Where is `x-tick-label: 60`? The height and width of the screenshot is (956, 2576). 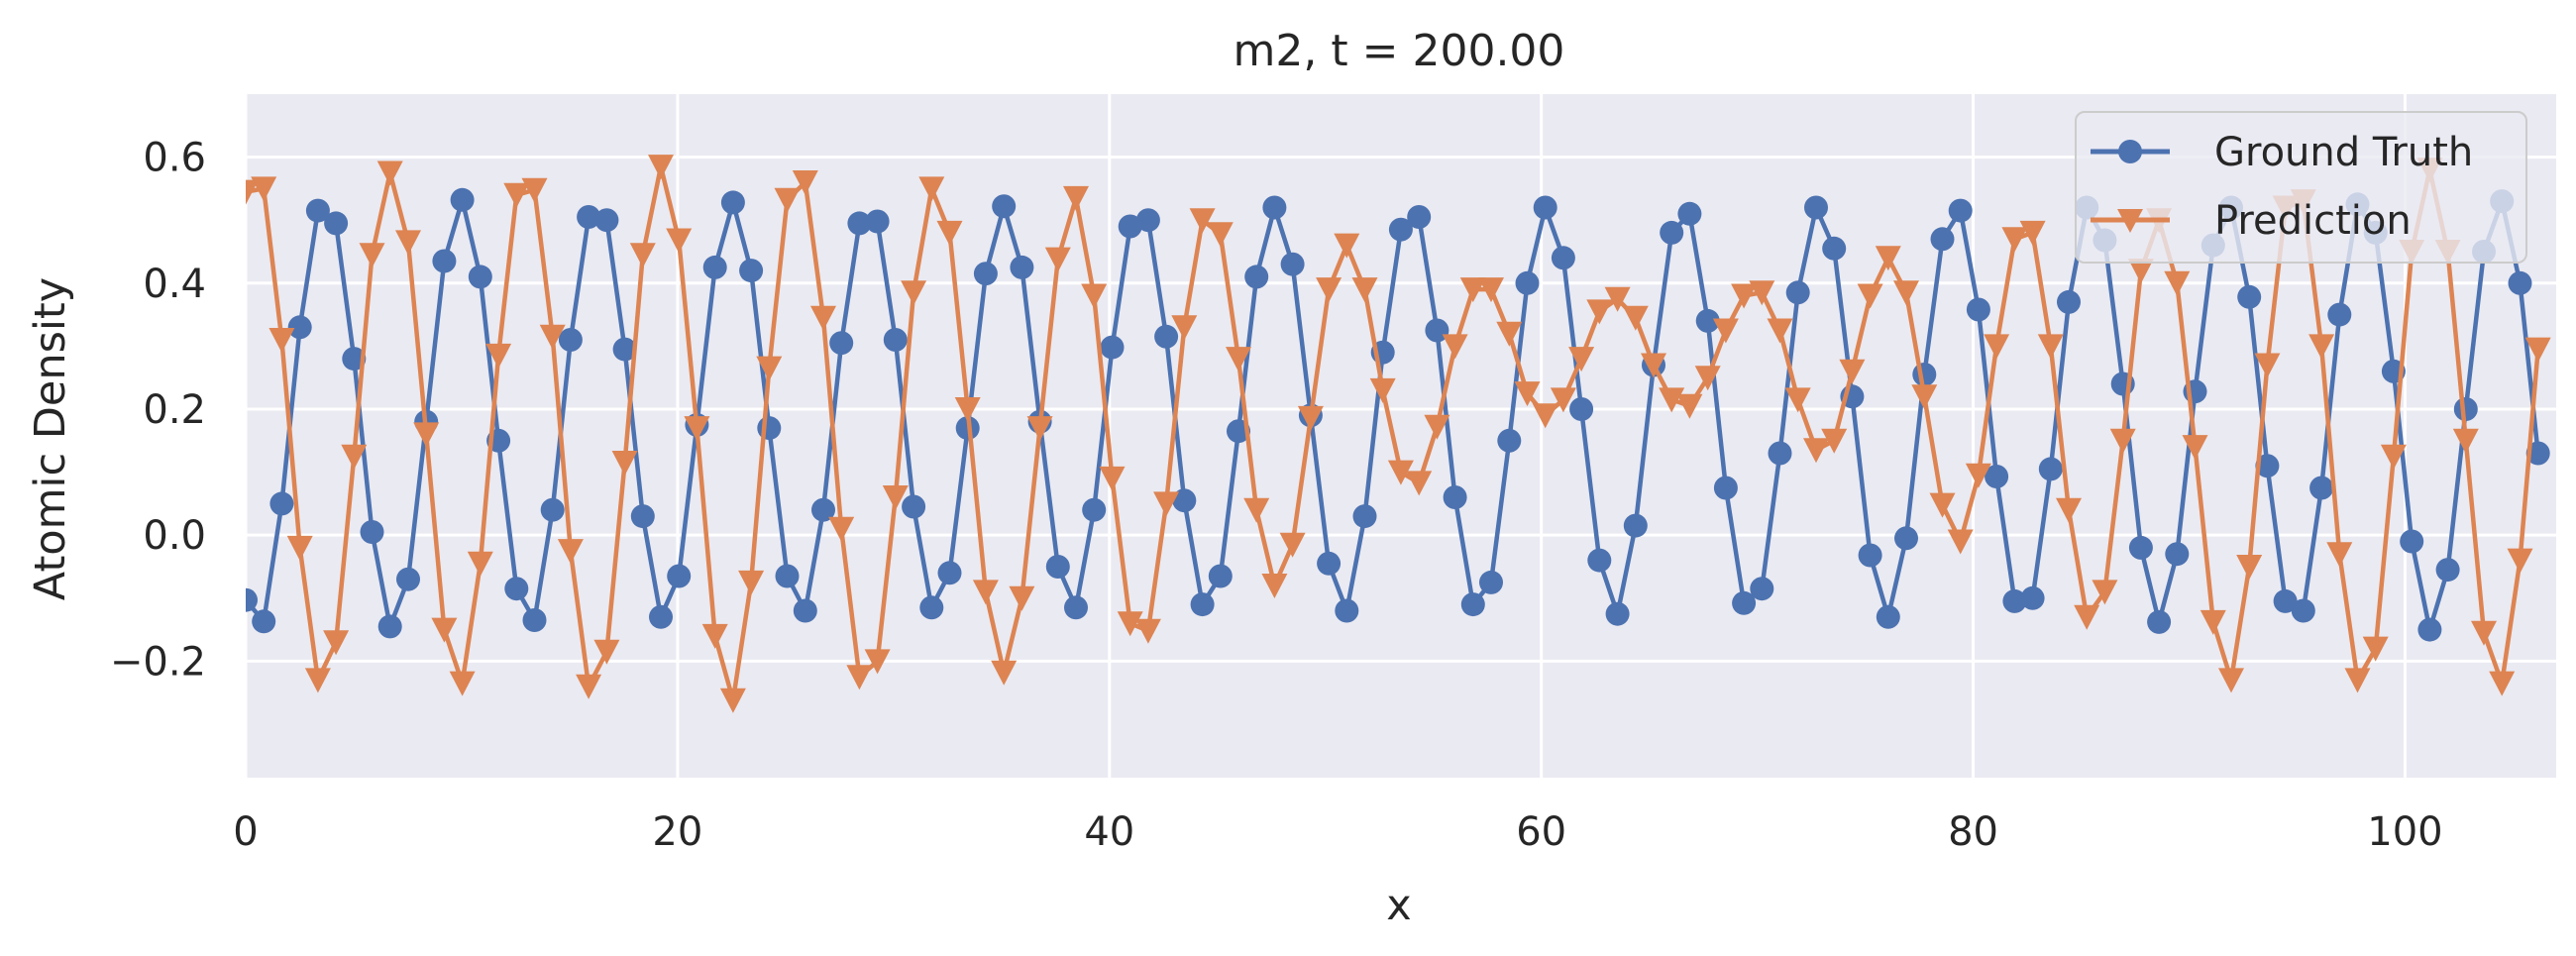
x-tick-label: 60 is located at coordinates (1541, 832).